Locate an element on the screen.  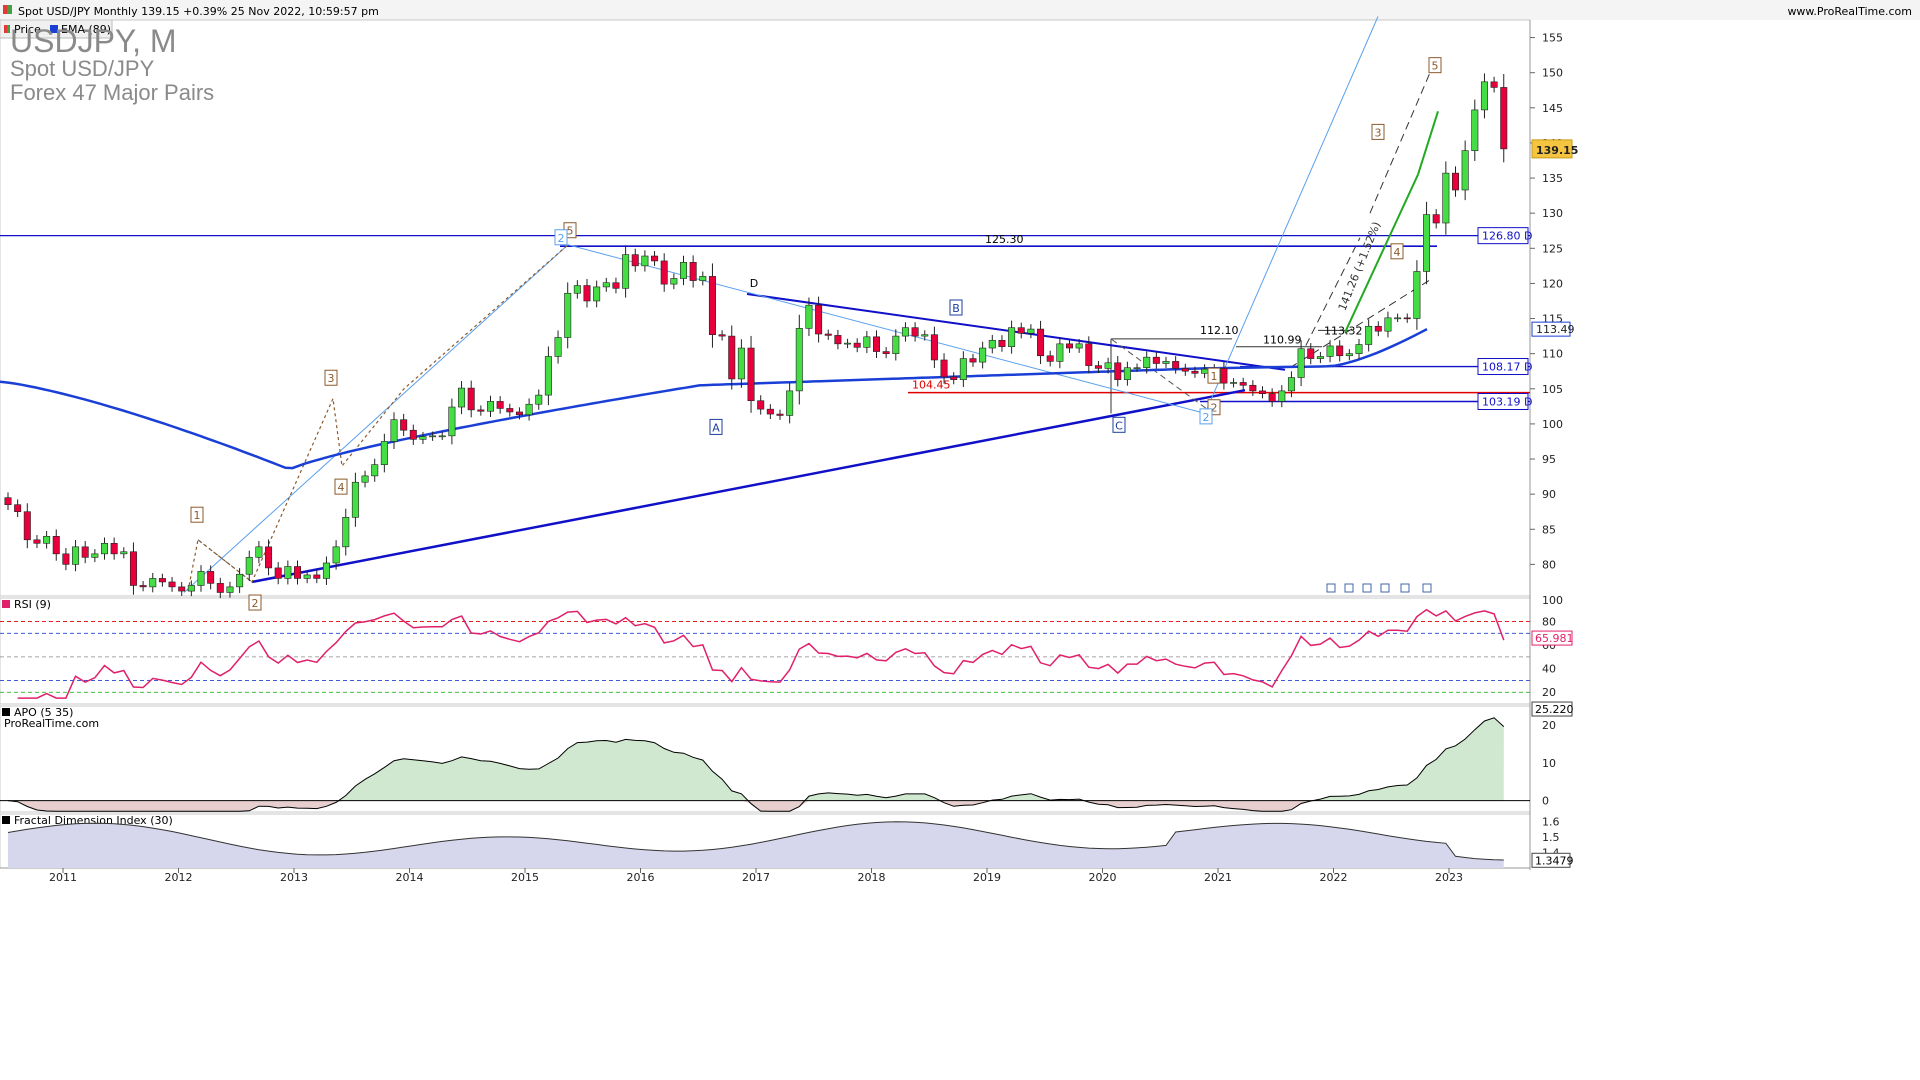
apo-panel: APO (5 35) 0 10 20 25.220 is located at coordinates (787, 756).